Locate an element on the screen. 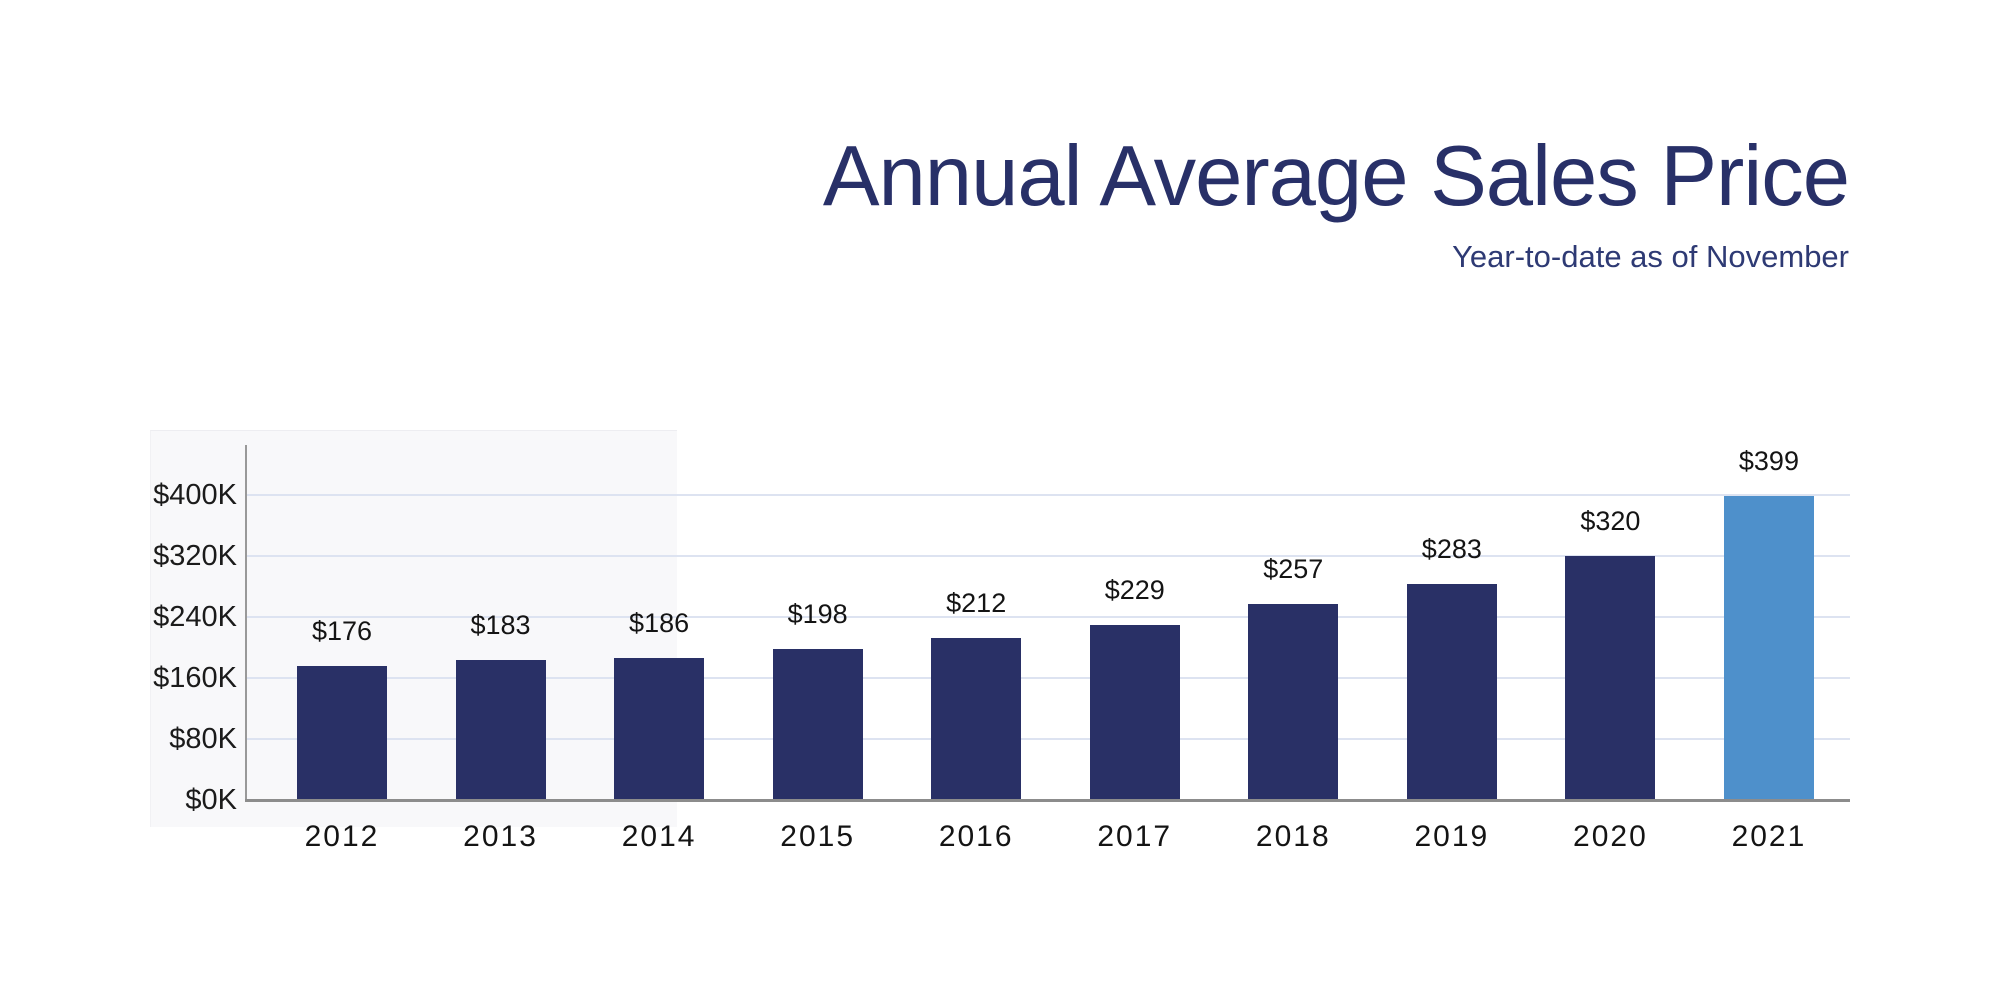 The width and height of the screenshot is (2000, 1000). y-tick-label: $80K is located at coordinates (203, 739).